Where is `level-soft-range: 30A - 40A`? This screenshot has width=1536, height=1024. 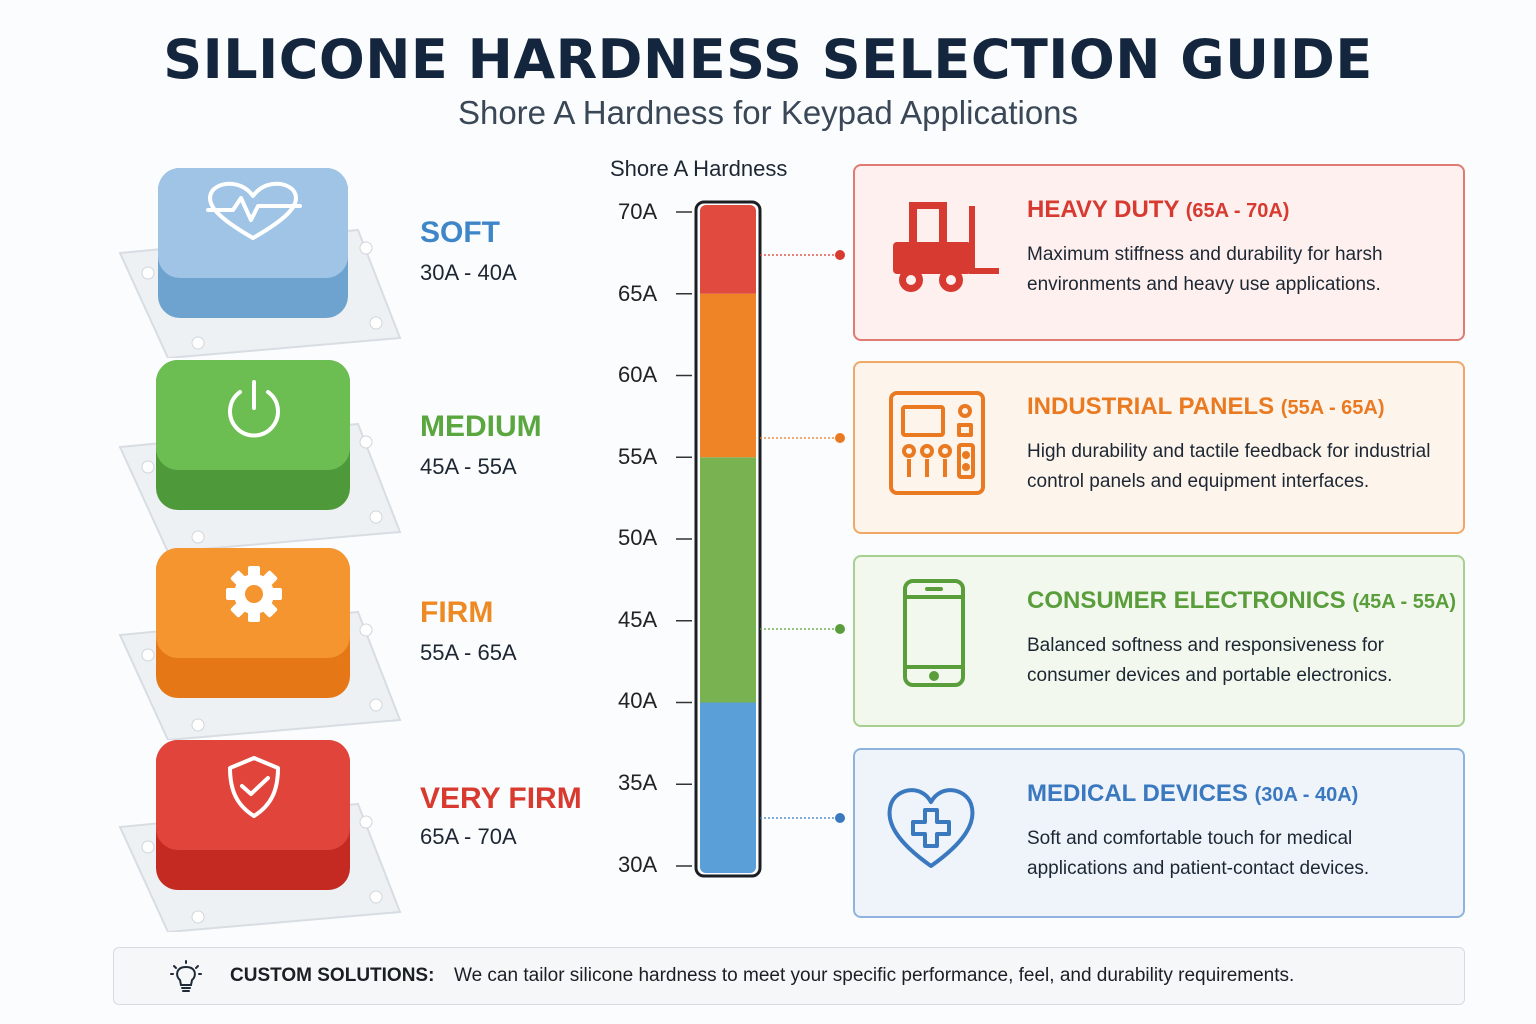
level-soft-range: 30A - 40A is located at coordinates (468, 272).